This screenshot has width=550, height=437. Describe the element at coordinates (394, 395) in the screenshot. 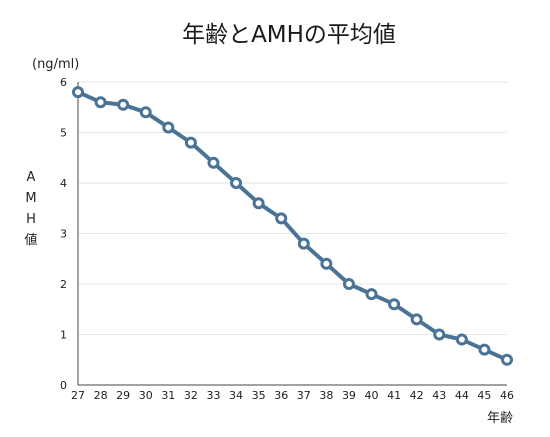

I see `x-tick-label: 41` at that location.